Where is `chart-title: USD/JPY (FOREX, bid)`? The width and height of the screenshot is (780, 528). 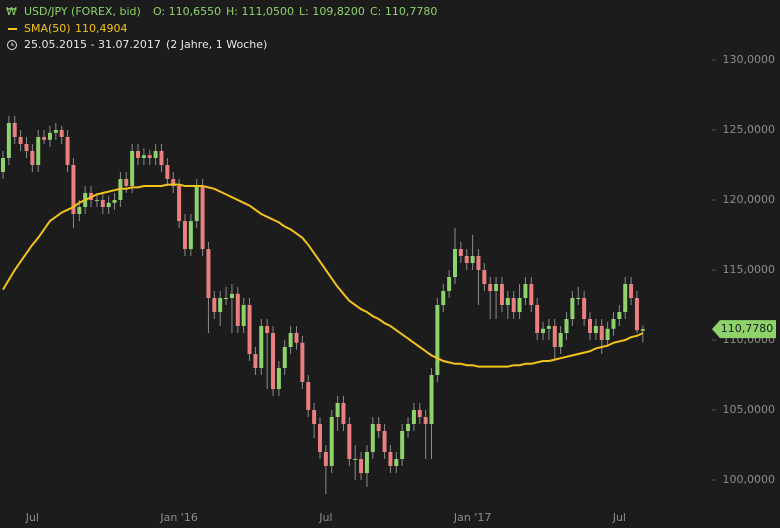
chart-title: USD/JPY (FOREX, bid) is located at coordinates (82, 11).